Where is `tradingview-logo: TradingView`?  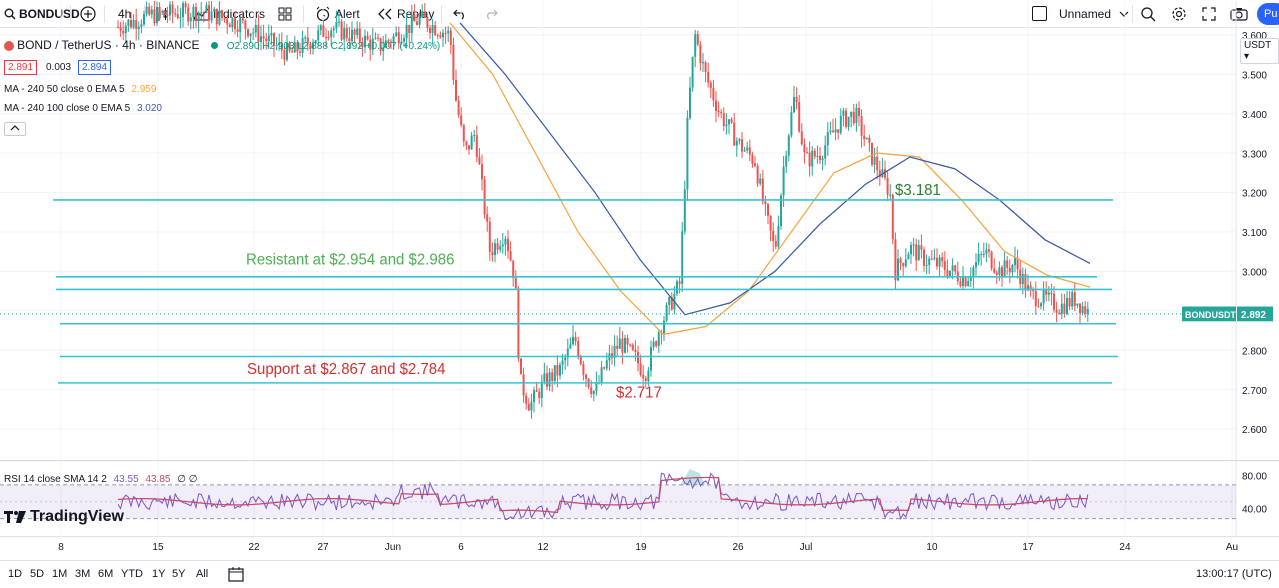
tradingview-logo: TradingView is located at coordinates (64, 517).